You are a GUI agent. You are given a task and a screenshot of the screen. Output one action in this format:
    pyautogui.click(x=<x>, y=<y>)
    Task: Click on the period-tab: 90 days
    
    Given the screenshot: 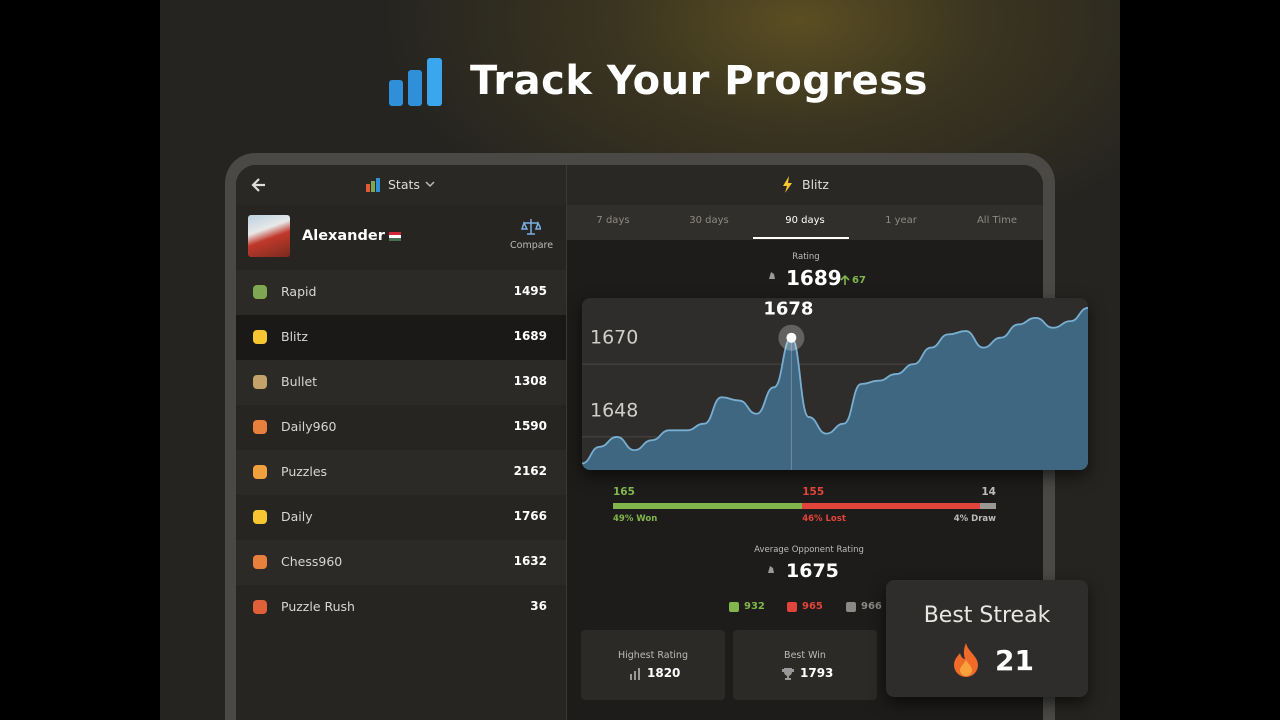 What is the action you would take?
    pyautogui.click(x=805, y=220)
    